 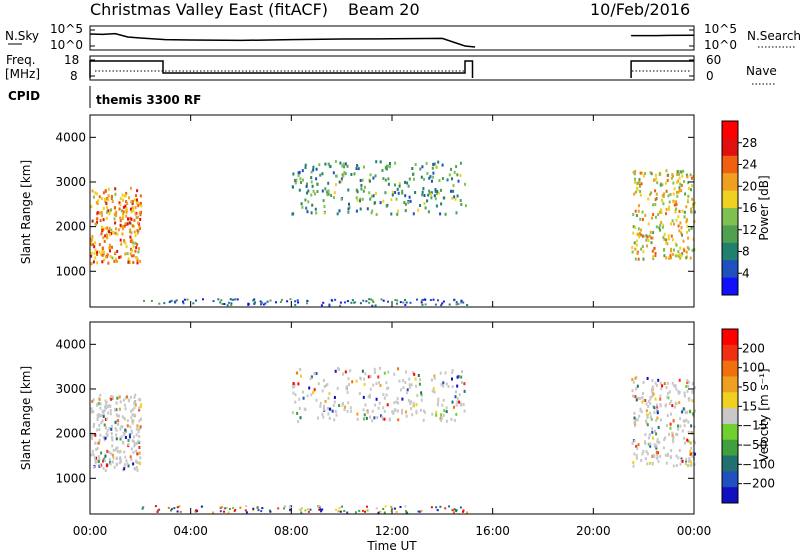 What do you see at coordinates (70, 478) in the screenshot?
I see `y-tick-label: 1000` at bounding box center [70, 478].